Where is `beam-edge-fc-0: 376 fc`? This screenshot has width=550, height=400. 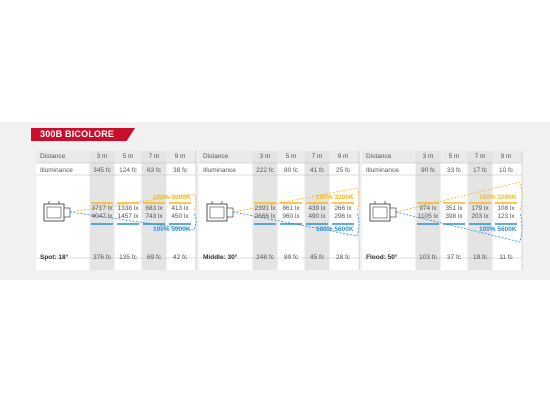
beam-edge-fc-0: 376 fc is located at coordinates (102, 257).